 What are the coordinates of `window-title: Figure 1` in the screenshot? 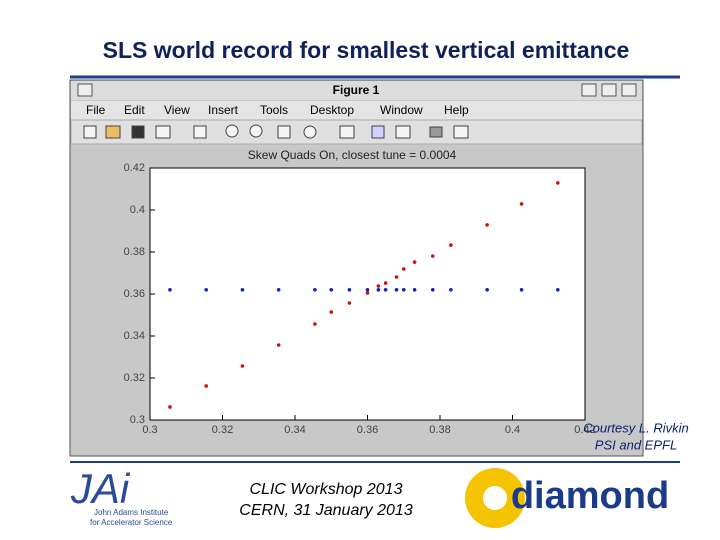 It's located at (356, 90).